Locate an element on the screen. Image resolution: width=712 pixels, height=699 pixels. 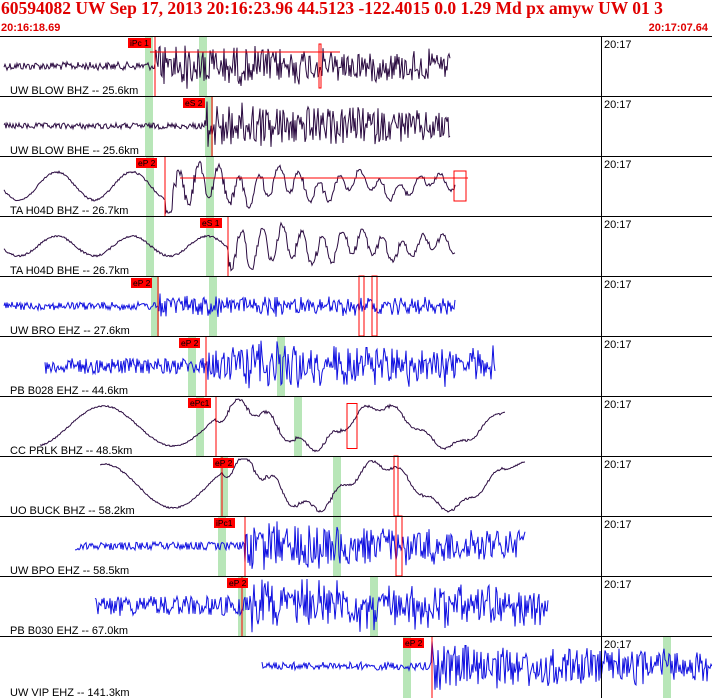
trace-panel: 20:17 UW VIP EHZ -- 141.3km eP 2 is located at coordinates (356, 667).